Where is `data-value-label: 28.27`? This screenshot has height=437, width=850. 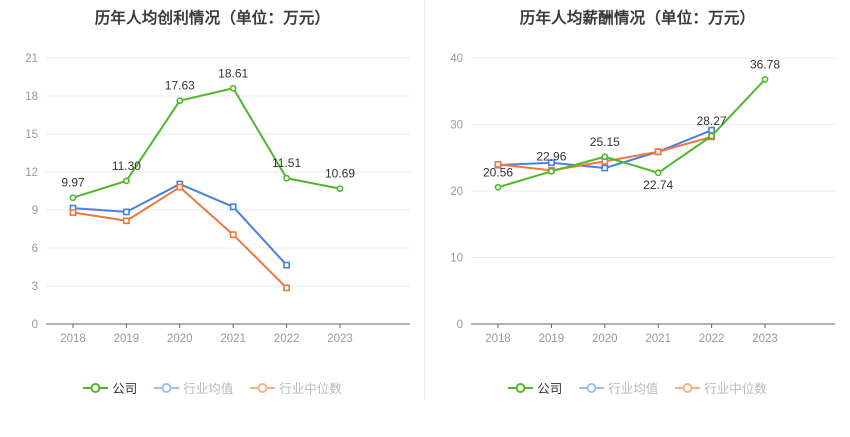
data-value-label: 28.27 is located at coordinates (712, 121).